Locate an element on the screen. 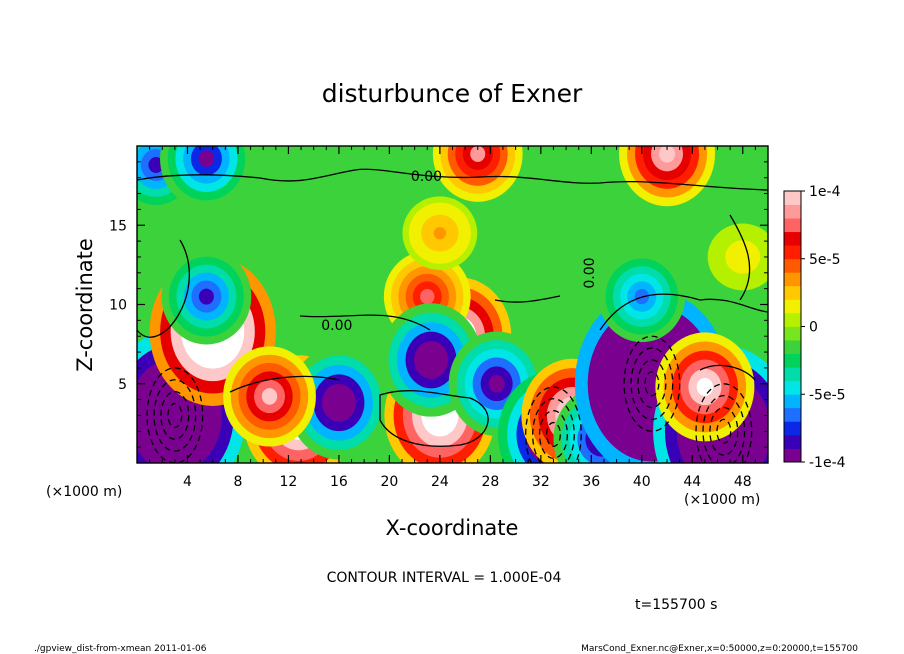 The height and width of the screenshot is (654, 904). y-tick-label: 15 is located at coordinates (118, 226).